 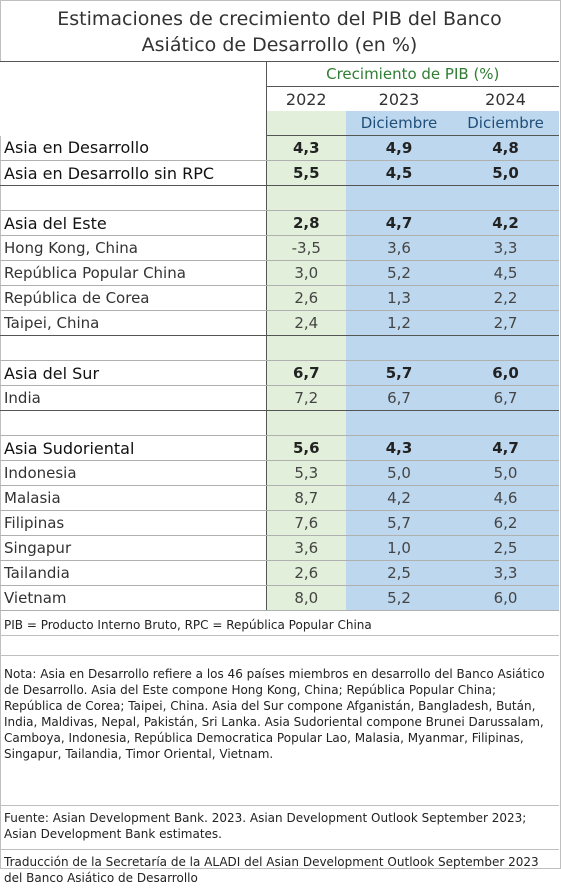 I want to click on table-row: República Popular China 3,0 5,2 4,5, so click(x=280, y=273).